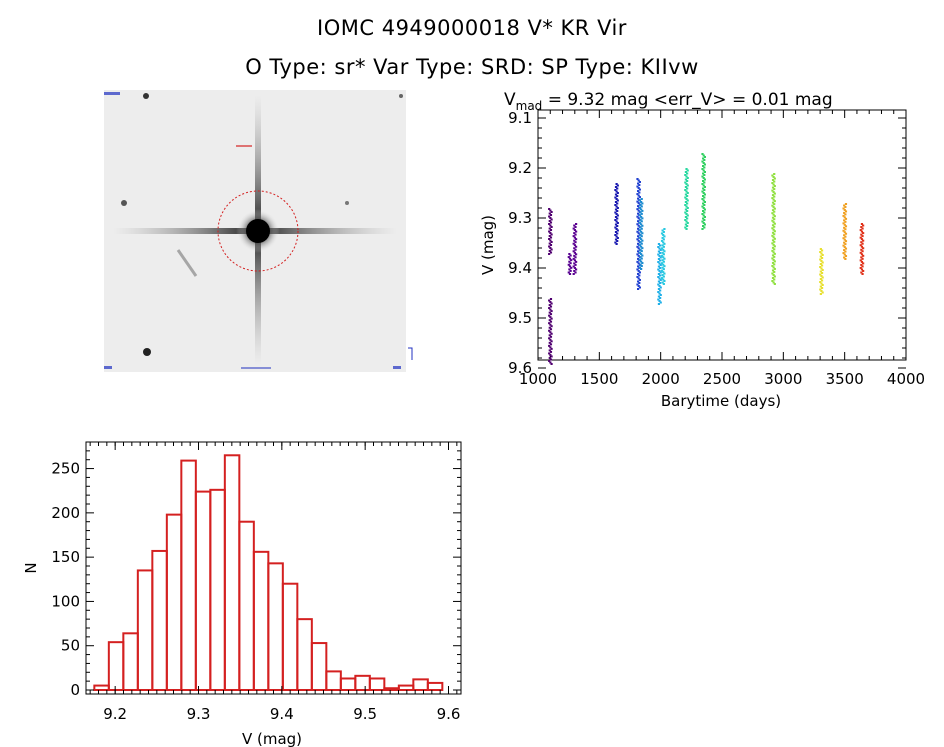 This screenshot has height=747, width=944. Describe the element at coordinates (65, 469) in the screenshot. I see `y-tick-label: 250` at that location.